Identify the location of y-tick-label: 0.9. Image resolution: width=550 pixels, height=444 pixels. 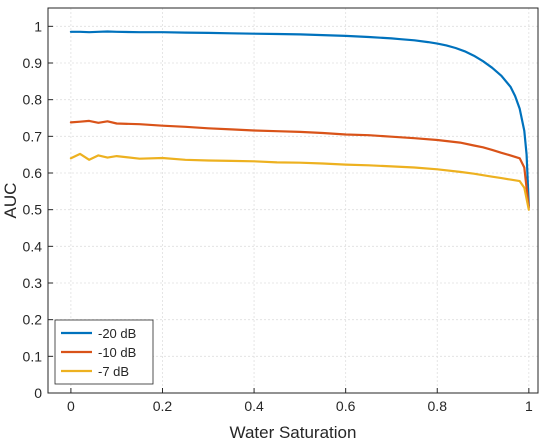
(33, 63).